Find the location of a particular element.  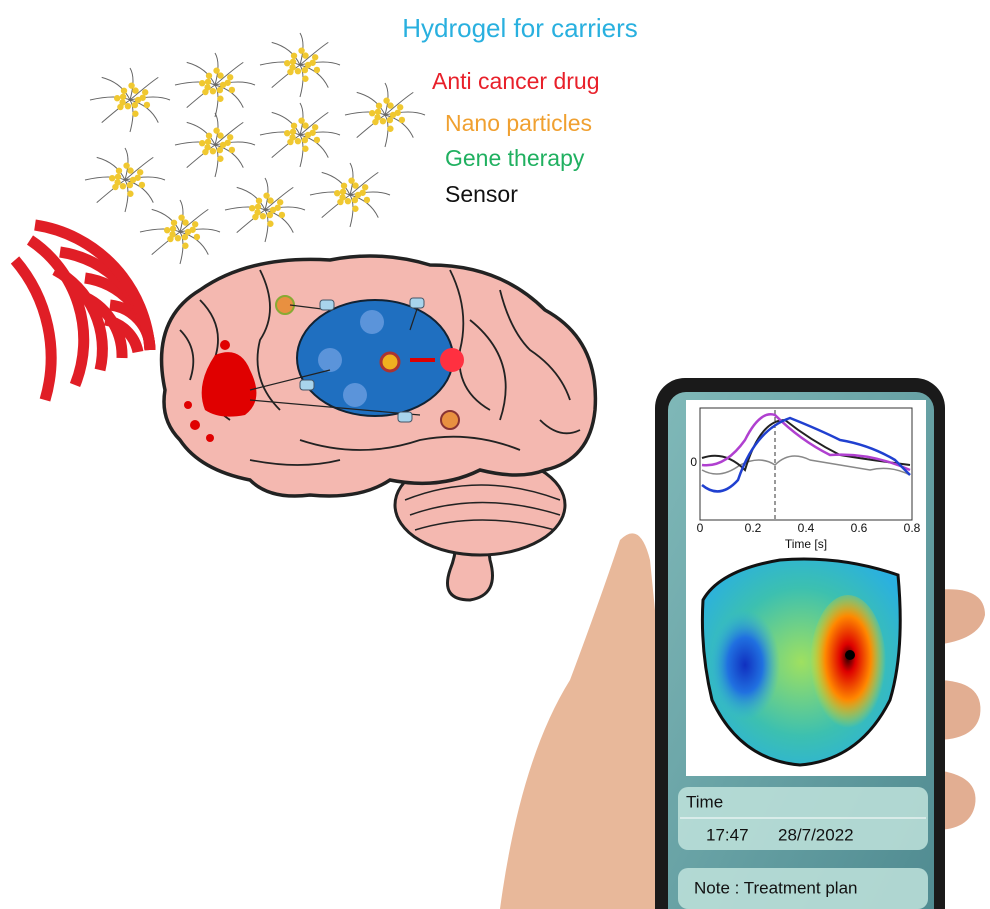

time-label: Time is located at coordinates (704, 801).